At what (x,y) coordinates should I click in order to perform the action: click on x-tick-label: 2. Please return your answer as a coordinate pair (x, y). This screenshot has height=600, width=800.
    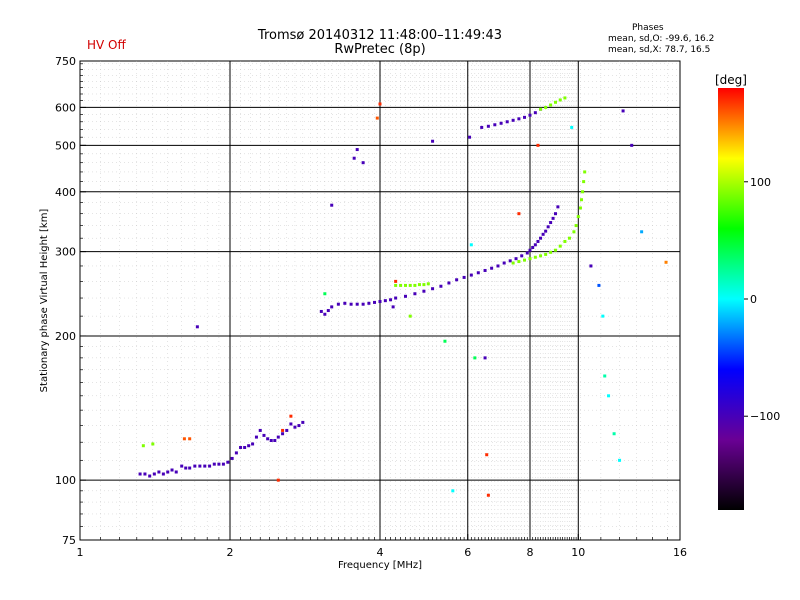
    Looking at the image, I should click on (230, 552).